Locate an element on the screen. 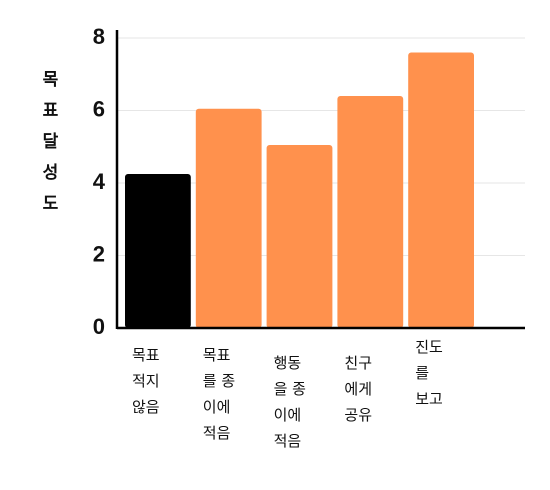  y-tick-label: 6 is located at coordinates (99, 108).